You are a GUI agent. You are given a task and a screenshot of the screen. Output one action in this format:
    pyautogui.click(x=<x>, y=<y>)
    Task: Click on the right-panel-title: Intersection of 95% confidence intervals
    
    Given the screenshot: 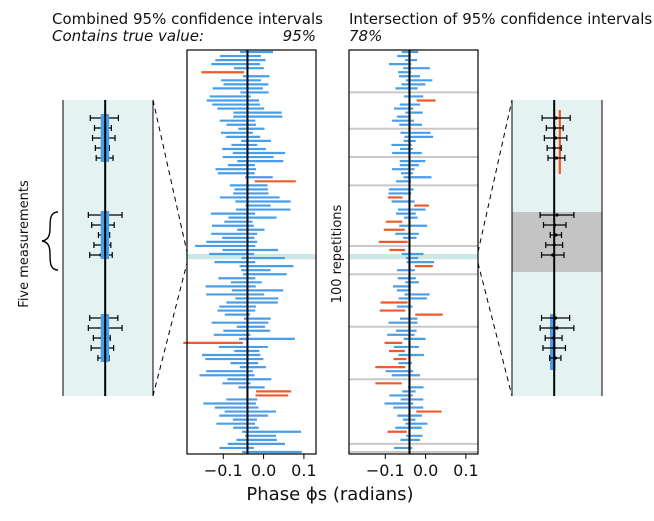 What is the action you would take?
    pyautogui.click(x=500, y=19)
    